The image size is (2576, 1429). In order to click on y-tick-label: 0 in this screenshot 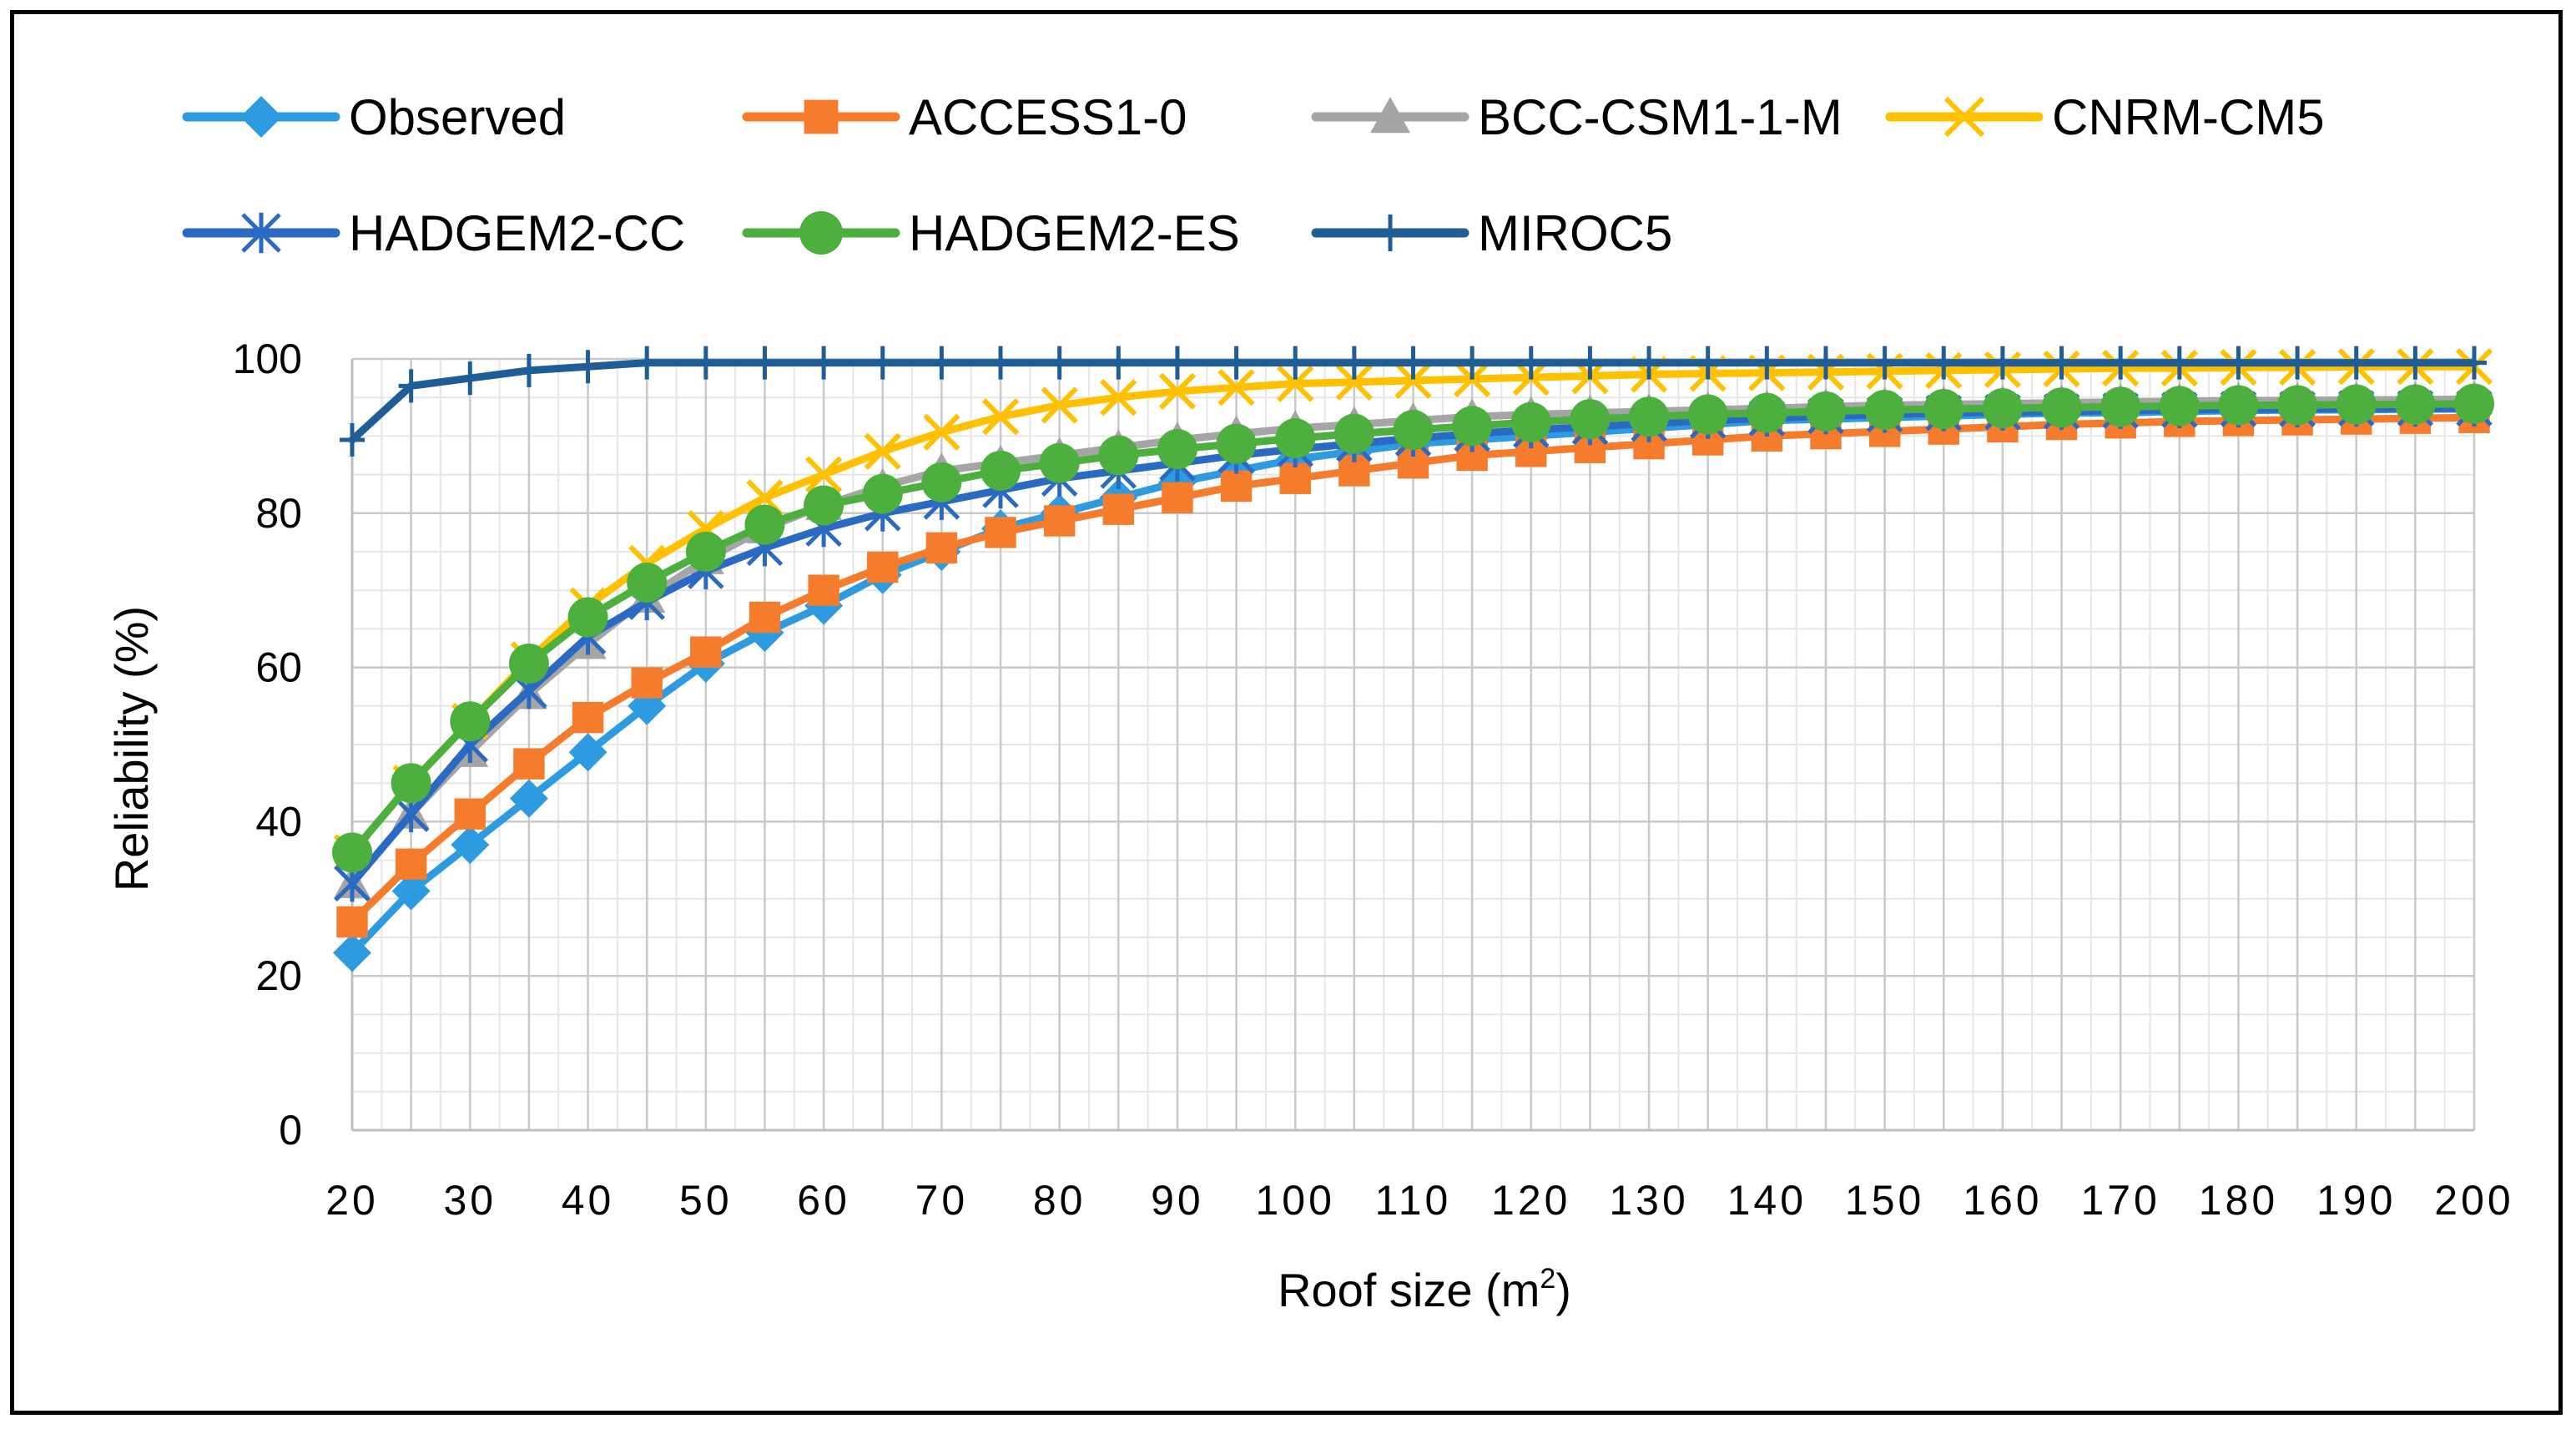, I will do `click(290, 1130)`.